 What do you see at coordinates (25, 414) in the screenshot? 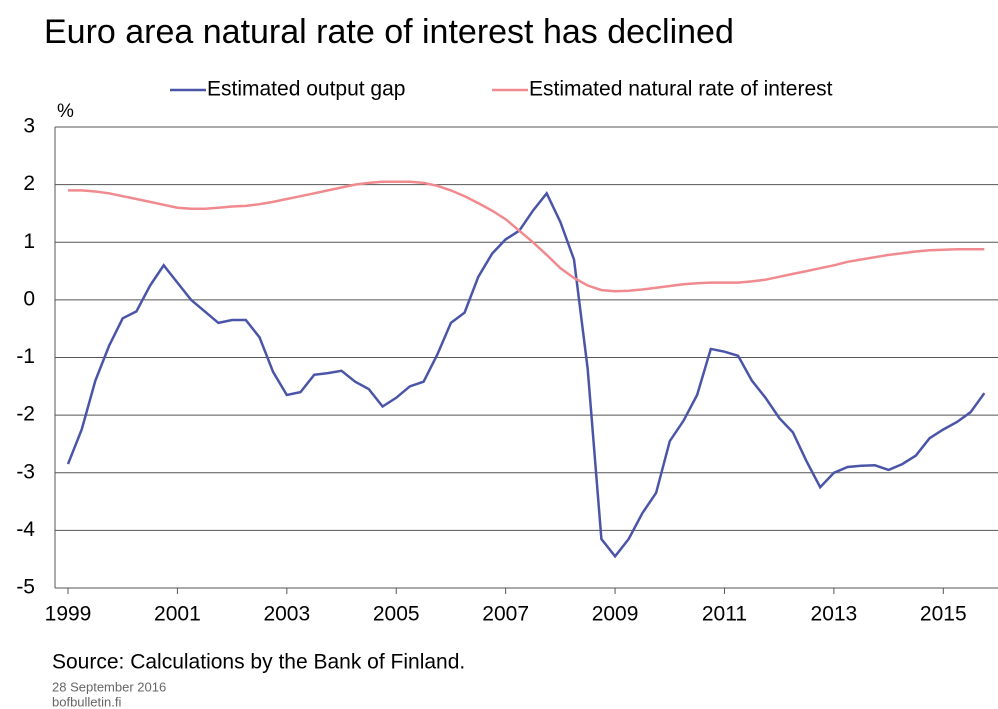
I see `y-tick-label: -2` at bounding box center [25, 414].